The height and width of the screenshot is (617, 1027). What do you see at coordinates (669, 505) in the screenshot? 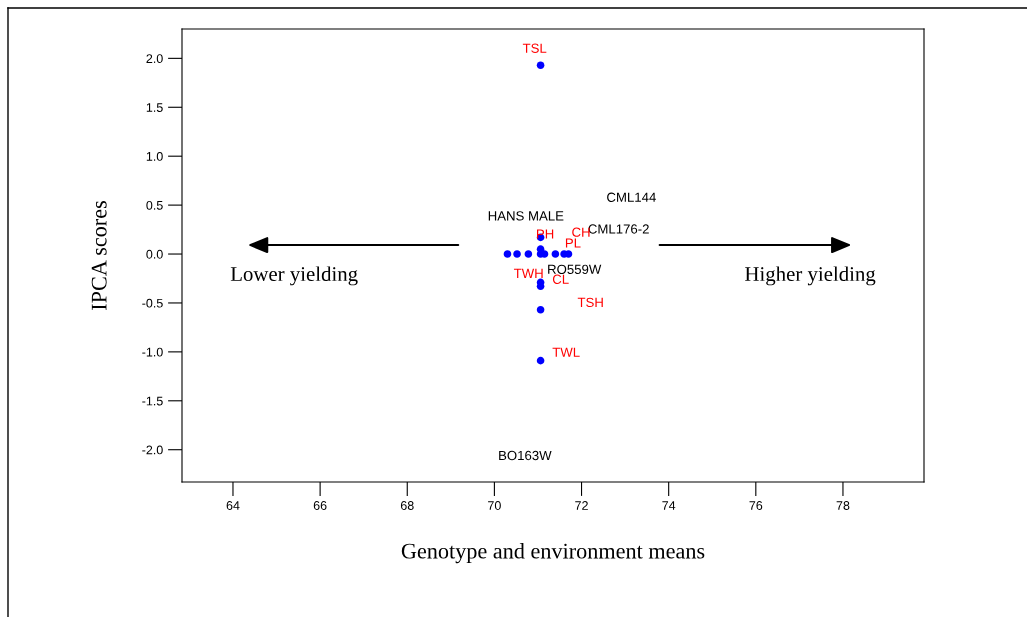
I see `x-tick-label: 74` at bounding box center [669, 505].